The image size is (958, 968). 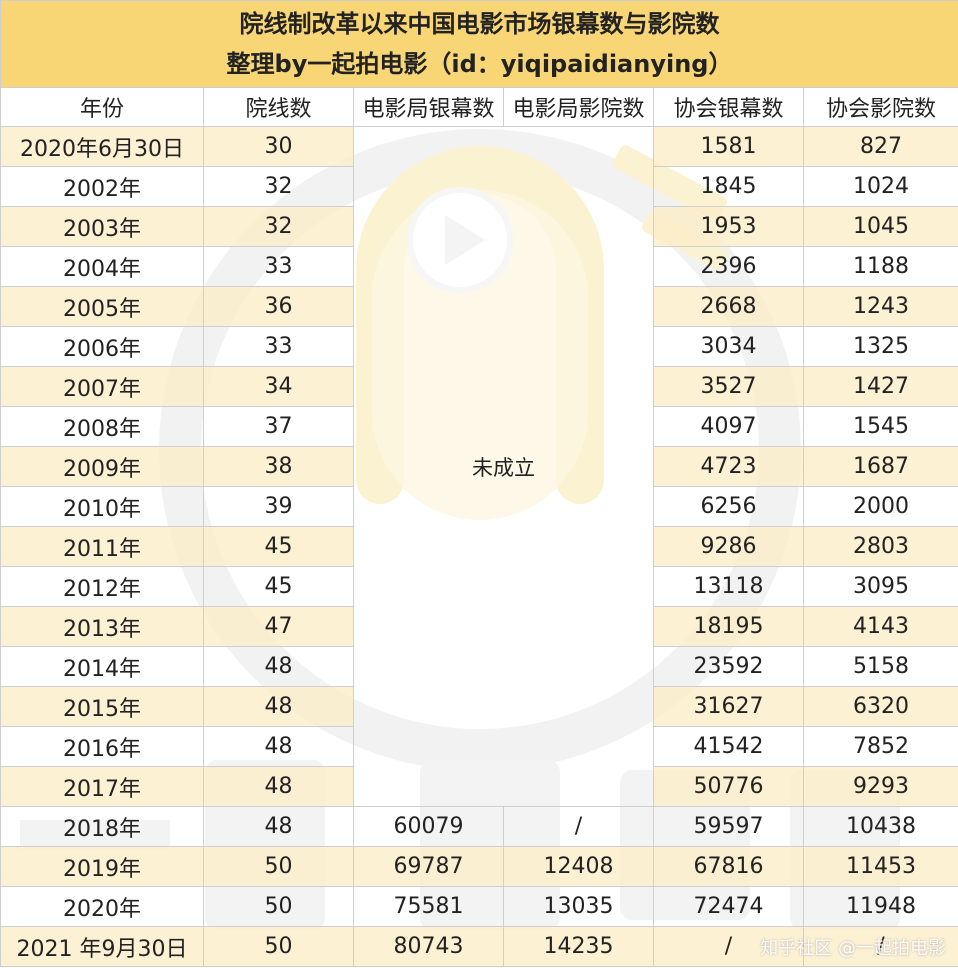 I want to click on cell-assoc-cinemas: 1188, so click(x=880, y=266).